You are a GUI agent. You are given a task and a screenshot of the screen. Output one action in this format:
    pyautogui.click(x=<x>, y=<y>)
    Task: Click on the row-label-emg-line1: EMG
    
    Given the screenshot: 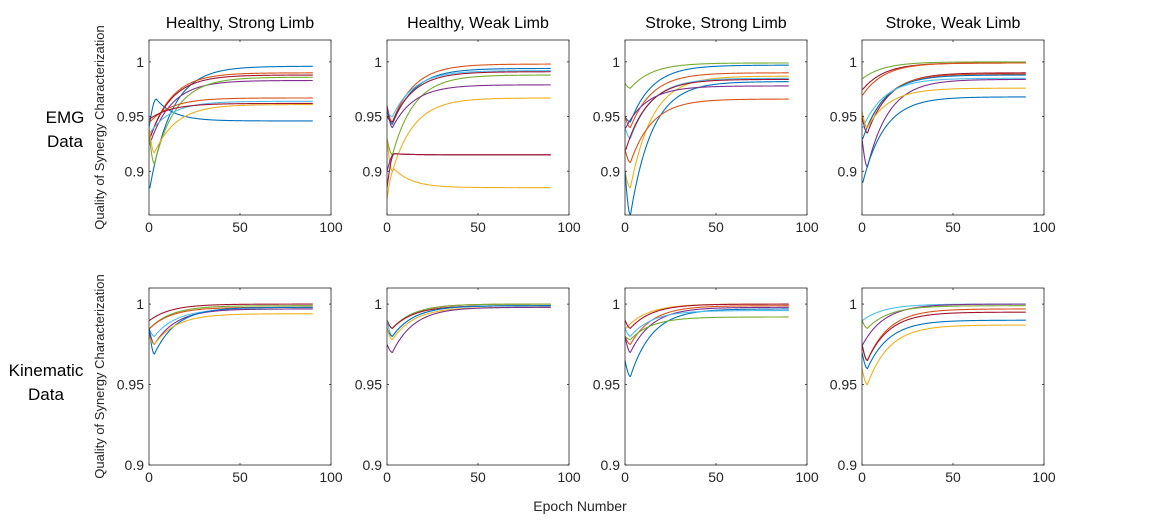 What is the action you would take?
    pyautogui.click(x=65, y=117)
    